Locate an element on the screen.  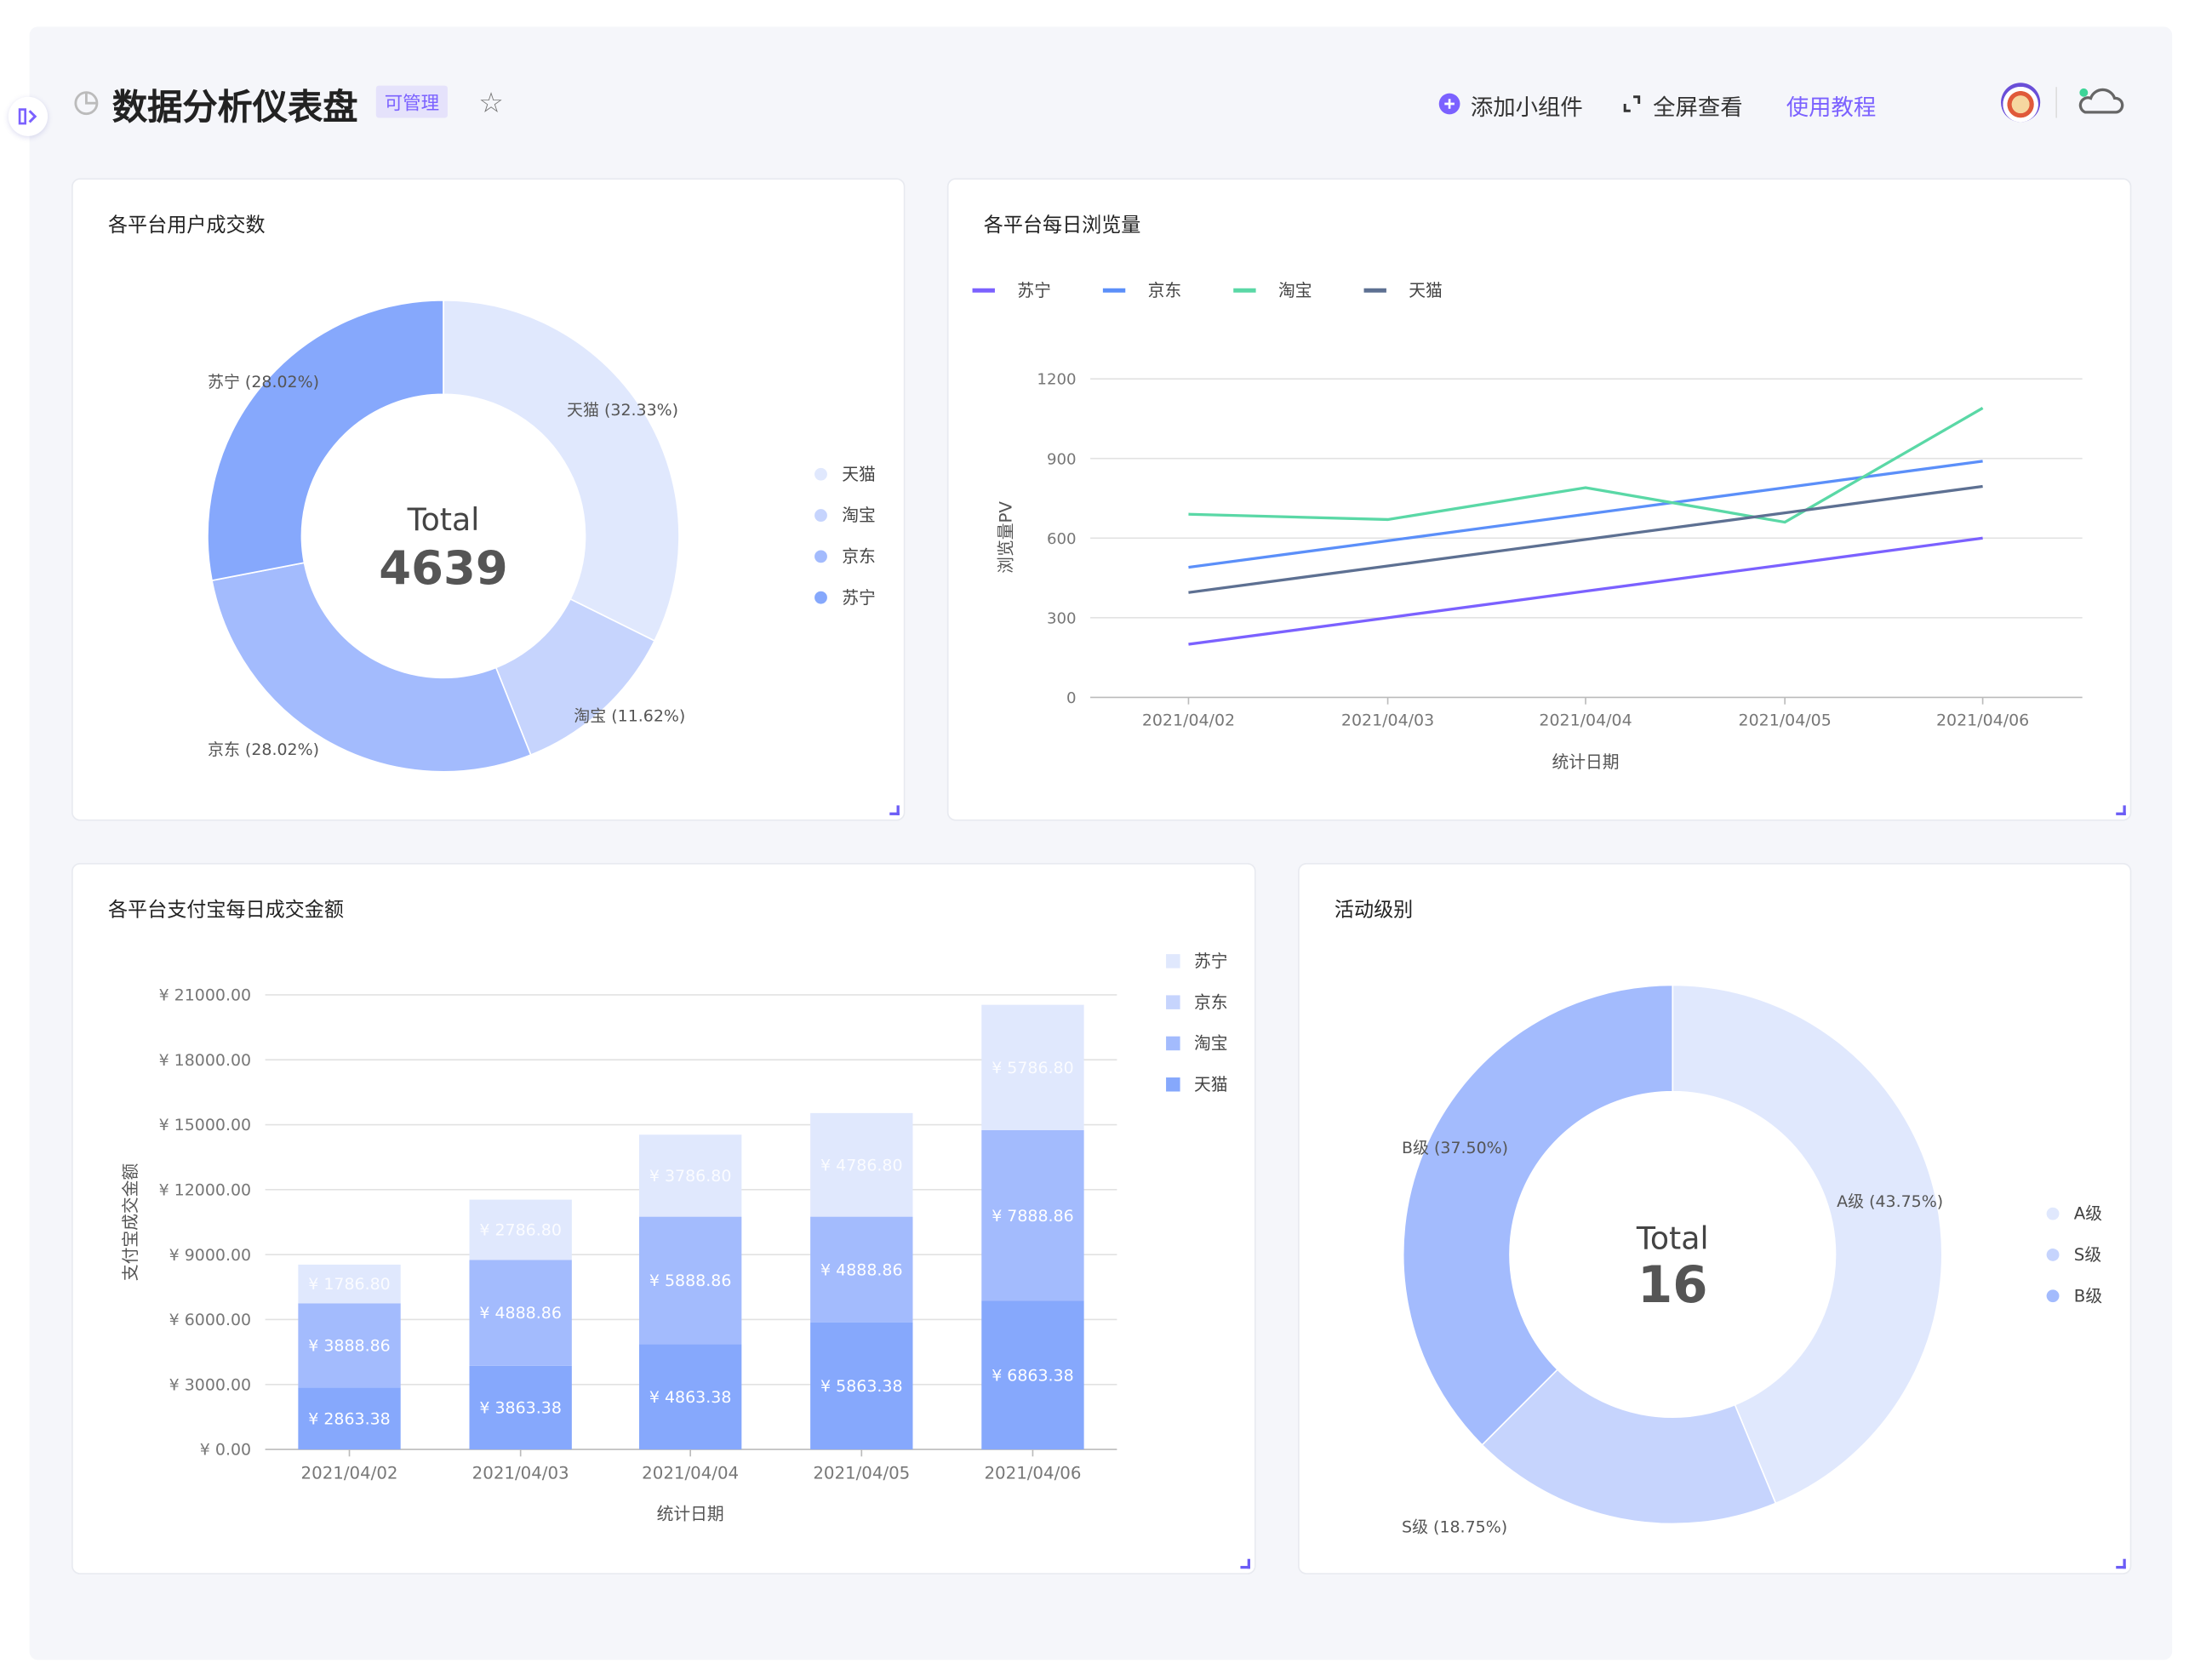
card-title: 各平台用户成交数 is located at coordinates (186, 226).